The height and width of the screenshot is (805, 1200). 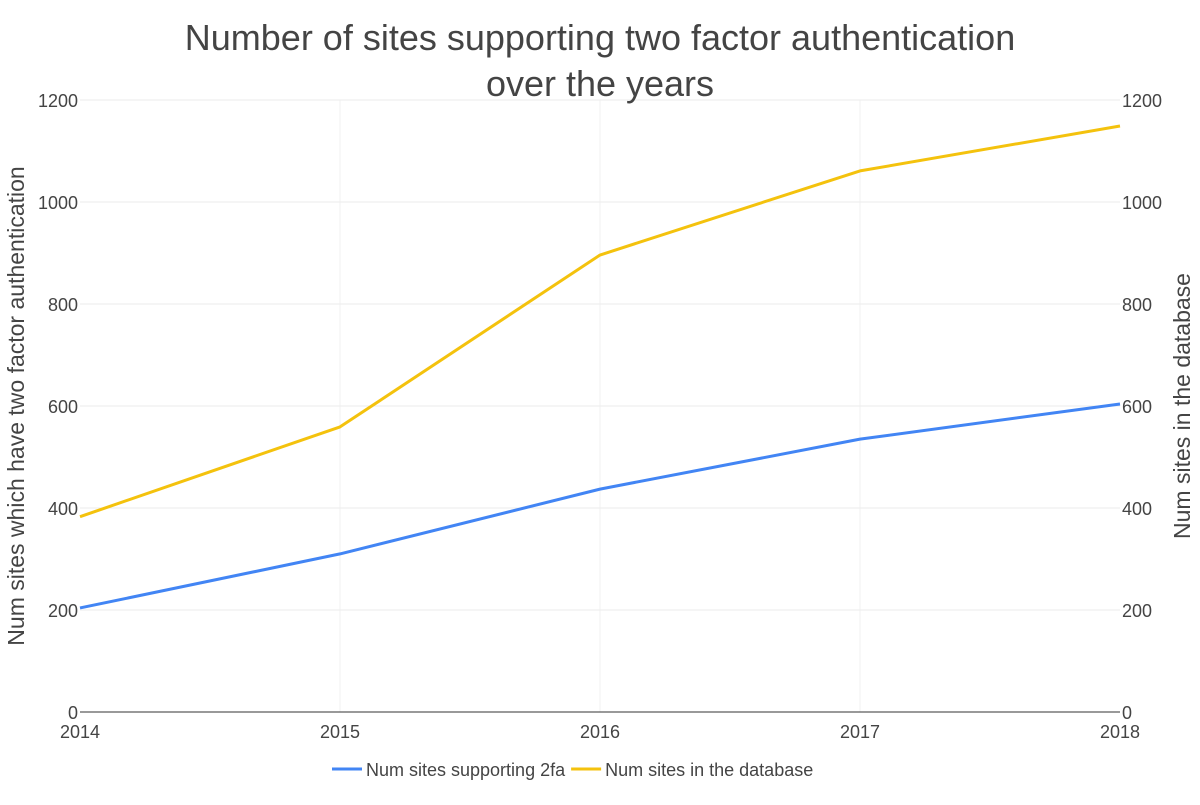 I want to click on left-y-tick-label: 600, so click(x=63, y=407).